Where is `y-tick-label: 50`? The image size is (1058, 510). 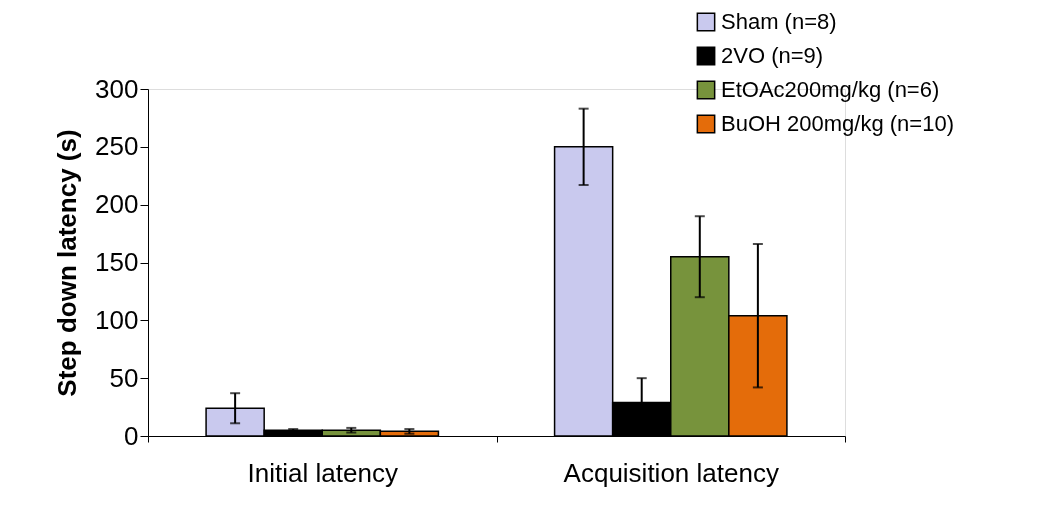 y-tick-label: 50 is located at coordinates (124, 377).